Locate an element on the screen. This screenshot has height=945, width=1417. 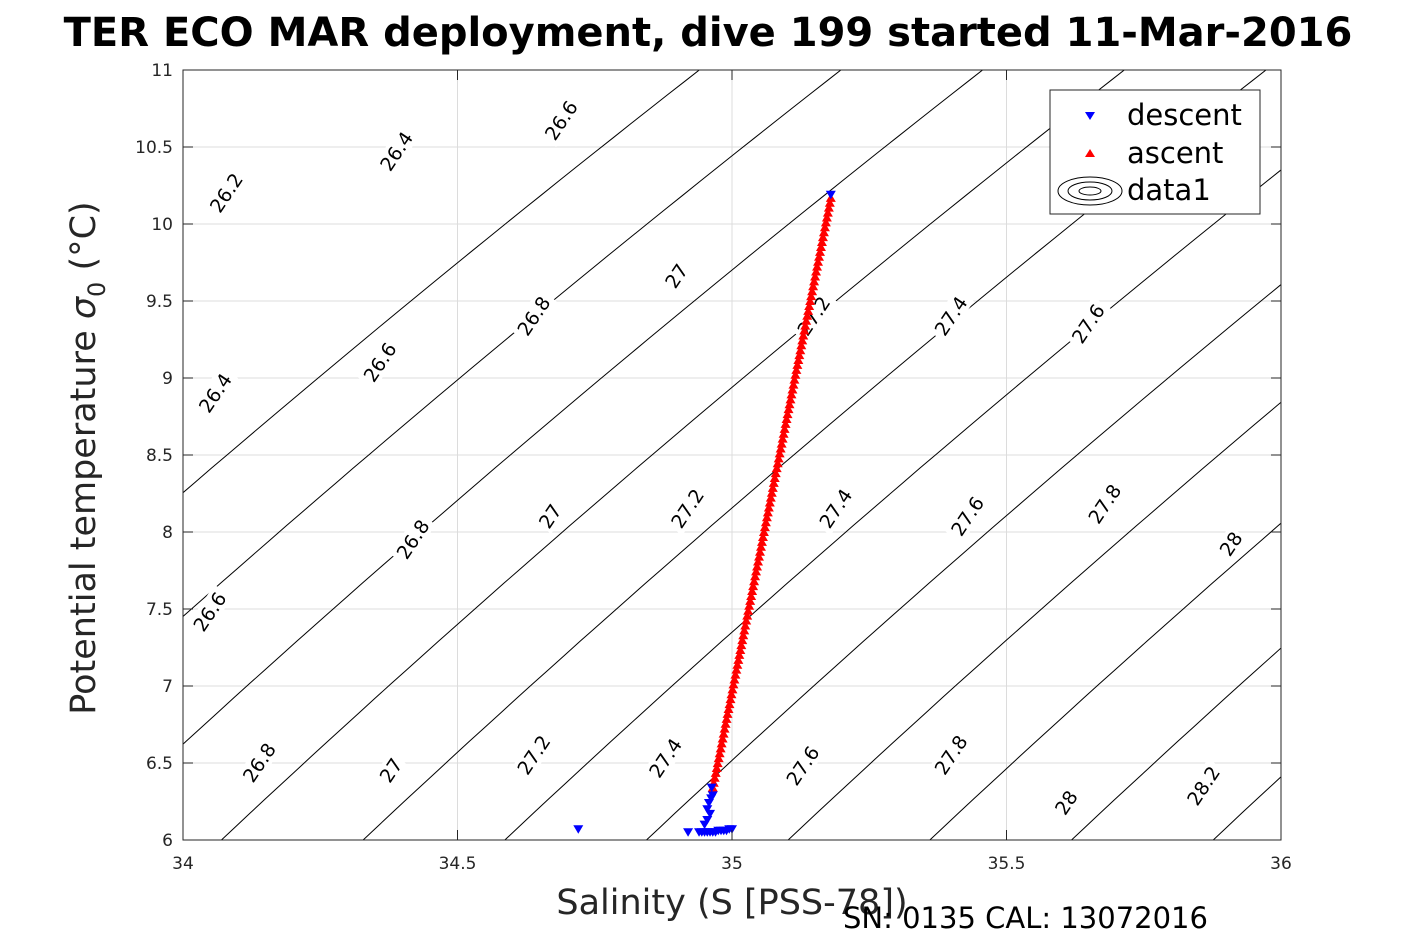
x-tick-label: 34 is located at coordinates (183, 864).